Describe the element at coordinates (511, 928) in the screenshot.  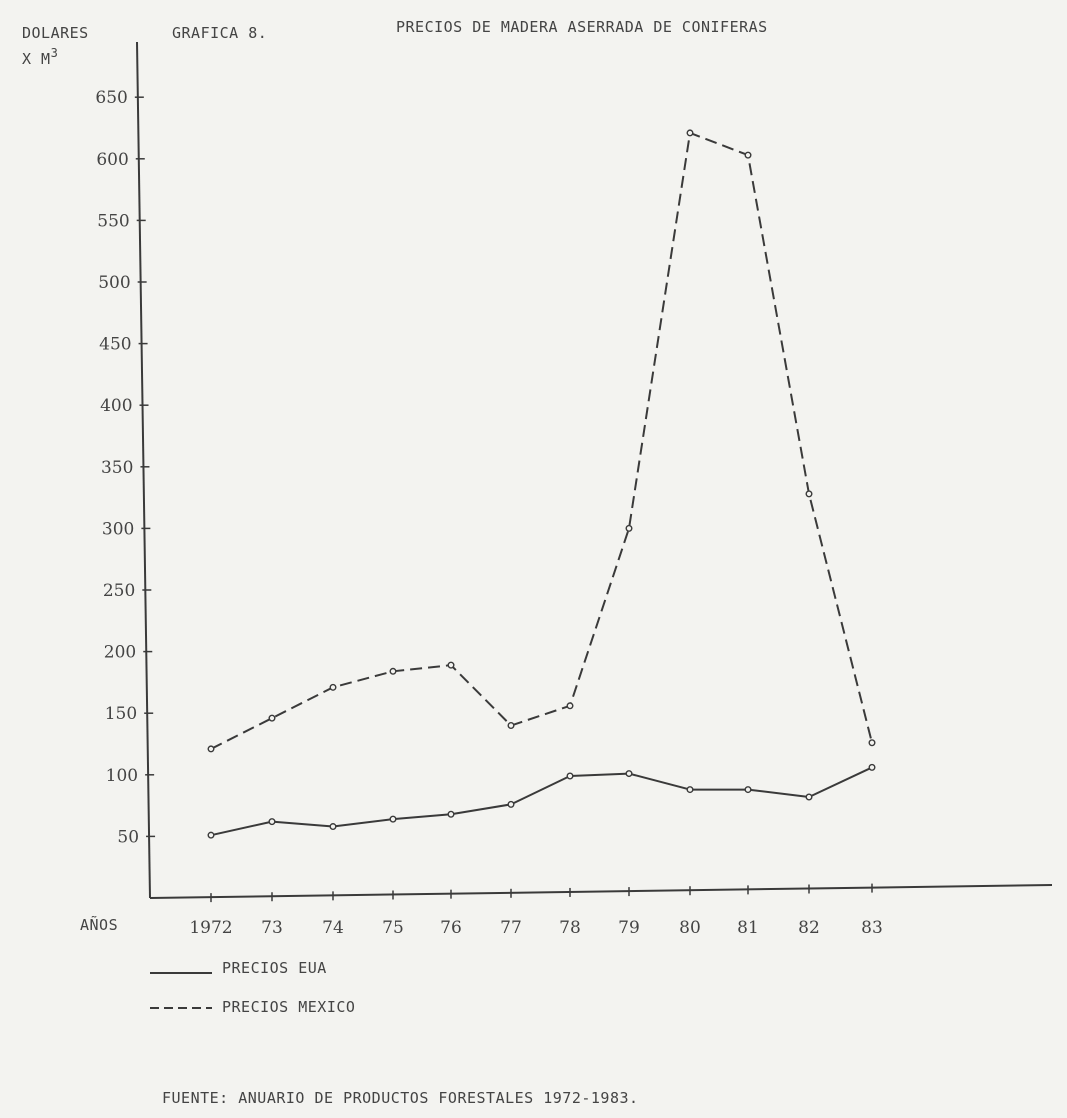
I see `x-tick-label: 77` at that location.